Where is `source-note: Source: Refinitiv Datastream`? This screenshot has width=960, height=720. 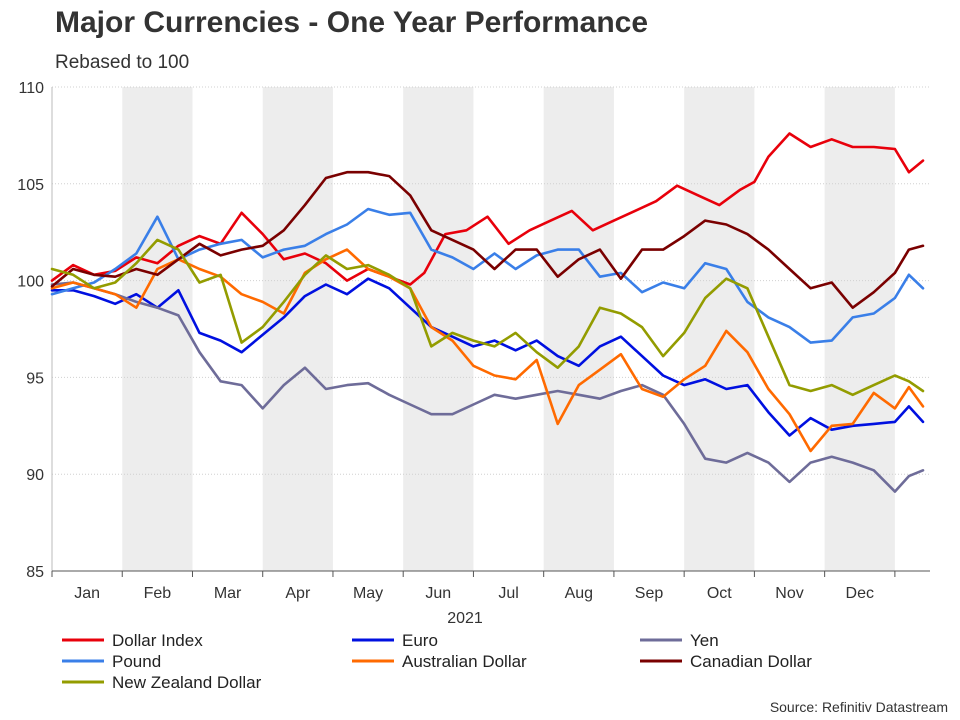
source-note: Source: Refinitiv Datastream is located at coordinates (858, 707).